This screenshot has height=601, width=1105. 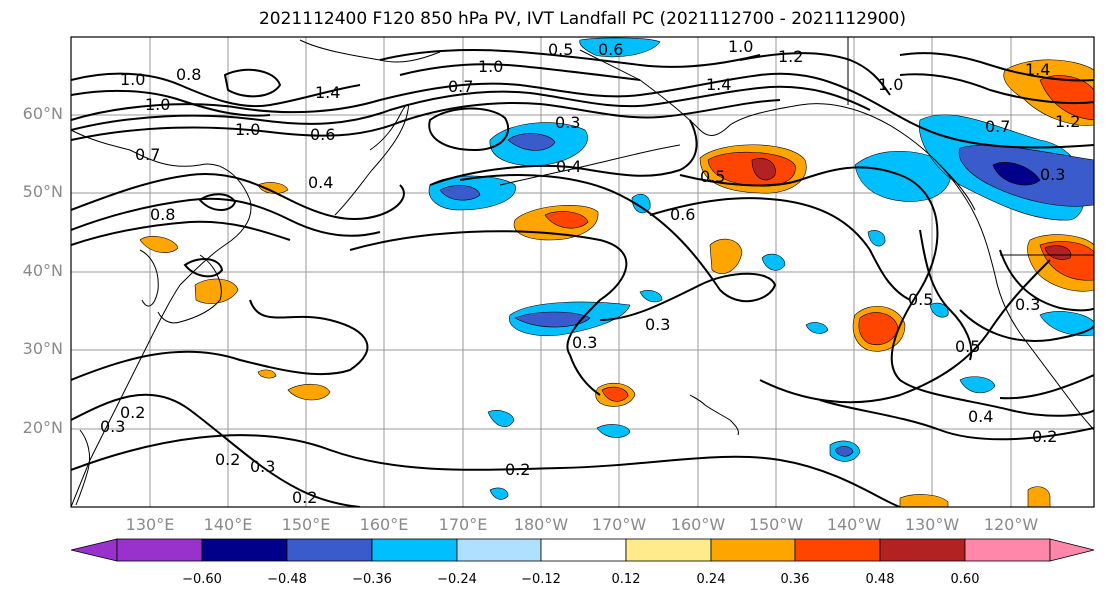 What do you see at coordinates (42, 191) in the screenshot?
I see `lat-label: 50°N` at bounding box center [42, 191].